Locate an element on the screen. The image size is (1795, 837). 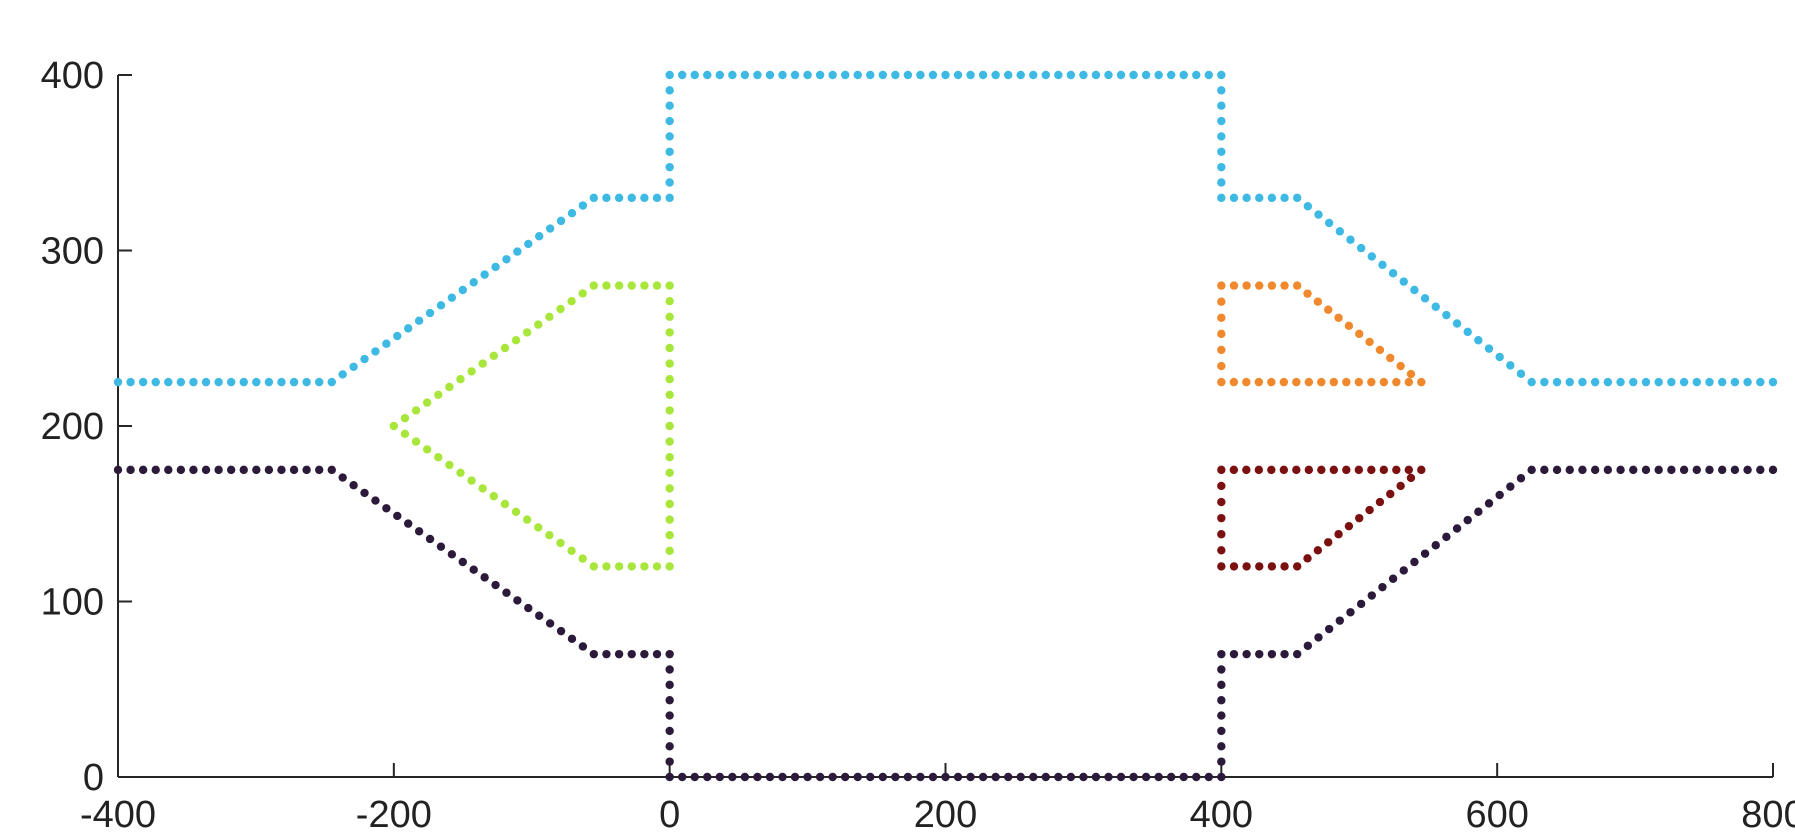
y-tick-label: 100 is located at coordinates (72, 603).